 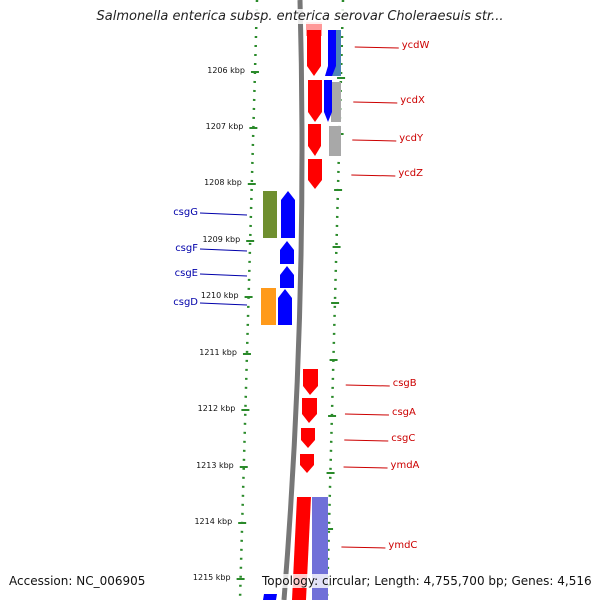 What do you see at coordinates (186, 273) in the screenshot?
I see `gene-label-csgE: csgE` at bounding box center [186, 273].